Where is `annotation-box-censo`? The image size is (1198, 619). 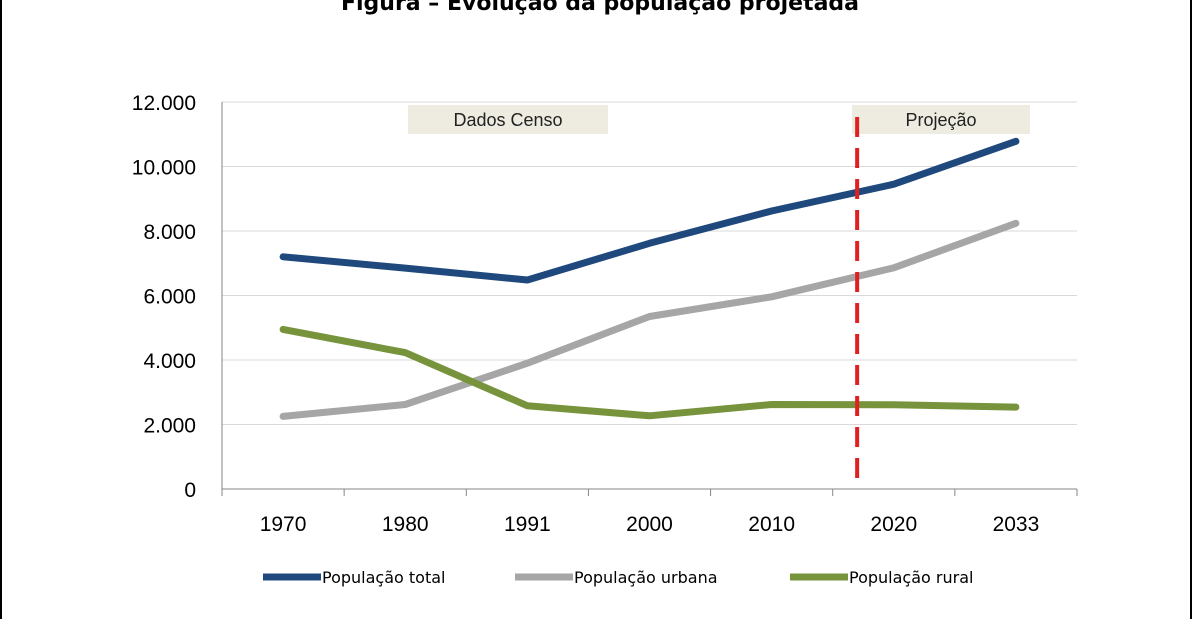
annotation-box-censo is located at coordinates (508, 119).